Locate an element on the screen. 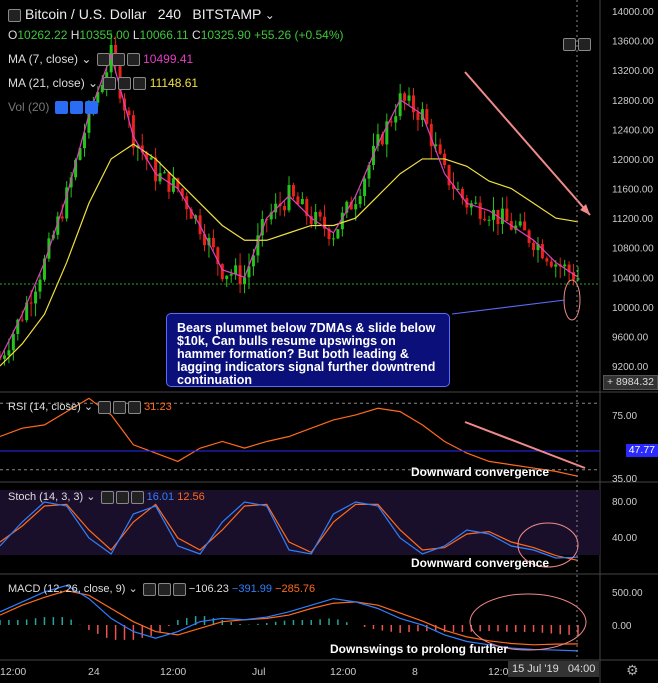  time-tick-label: Jul is located at coordinates (258, 672).